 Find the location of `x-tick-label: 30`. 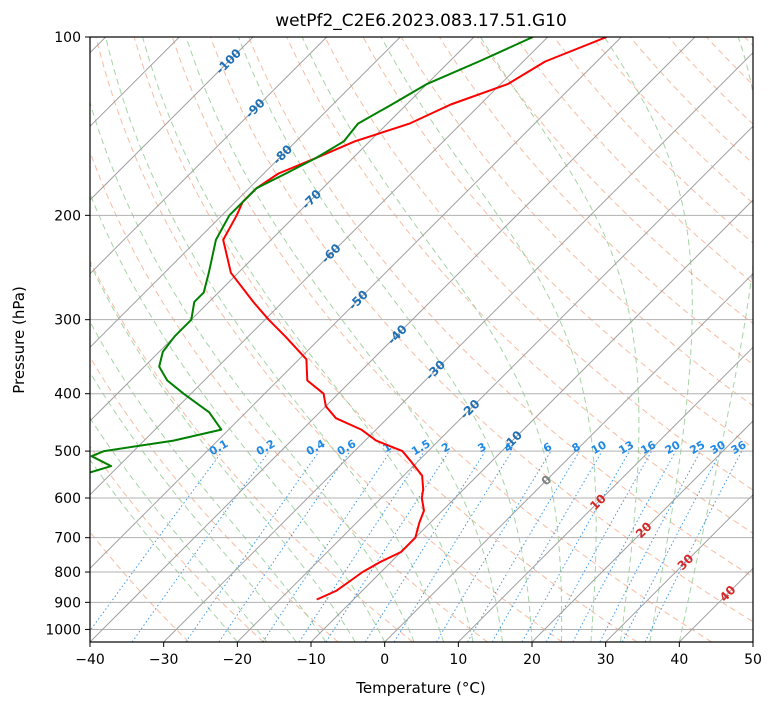

x-tick-label: 30 is located at coordinates (606, 660).